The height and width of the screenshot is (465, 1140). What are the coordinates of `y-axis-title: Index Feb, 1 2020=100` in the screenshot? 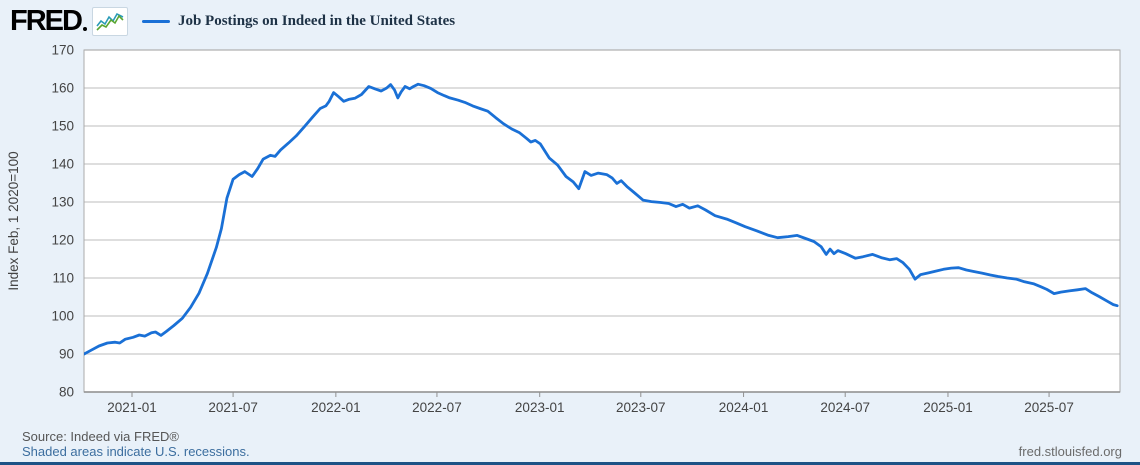 It's located at (13, 220).